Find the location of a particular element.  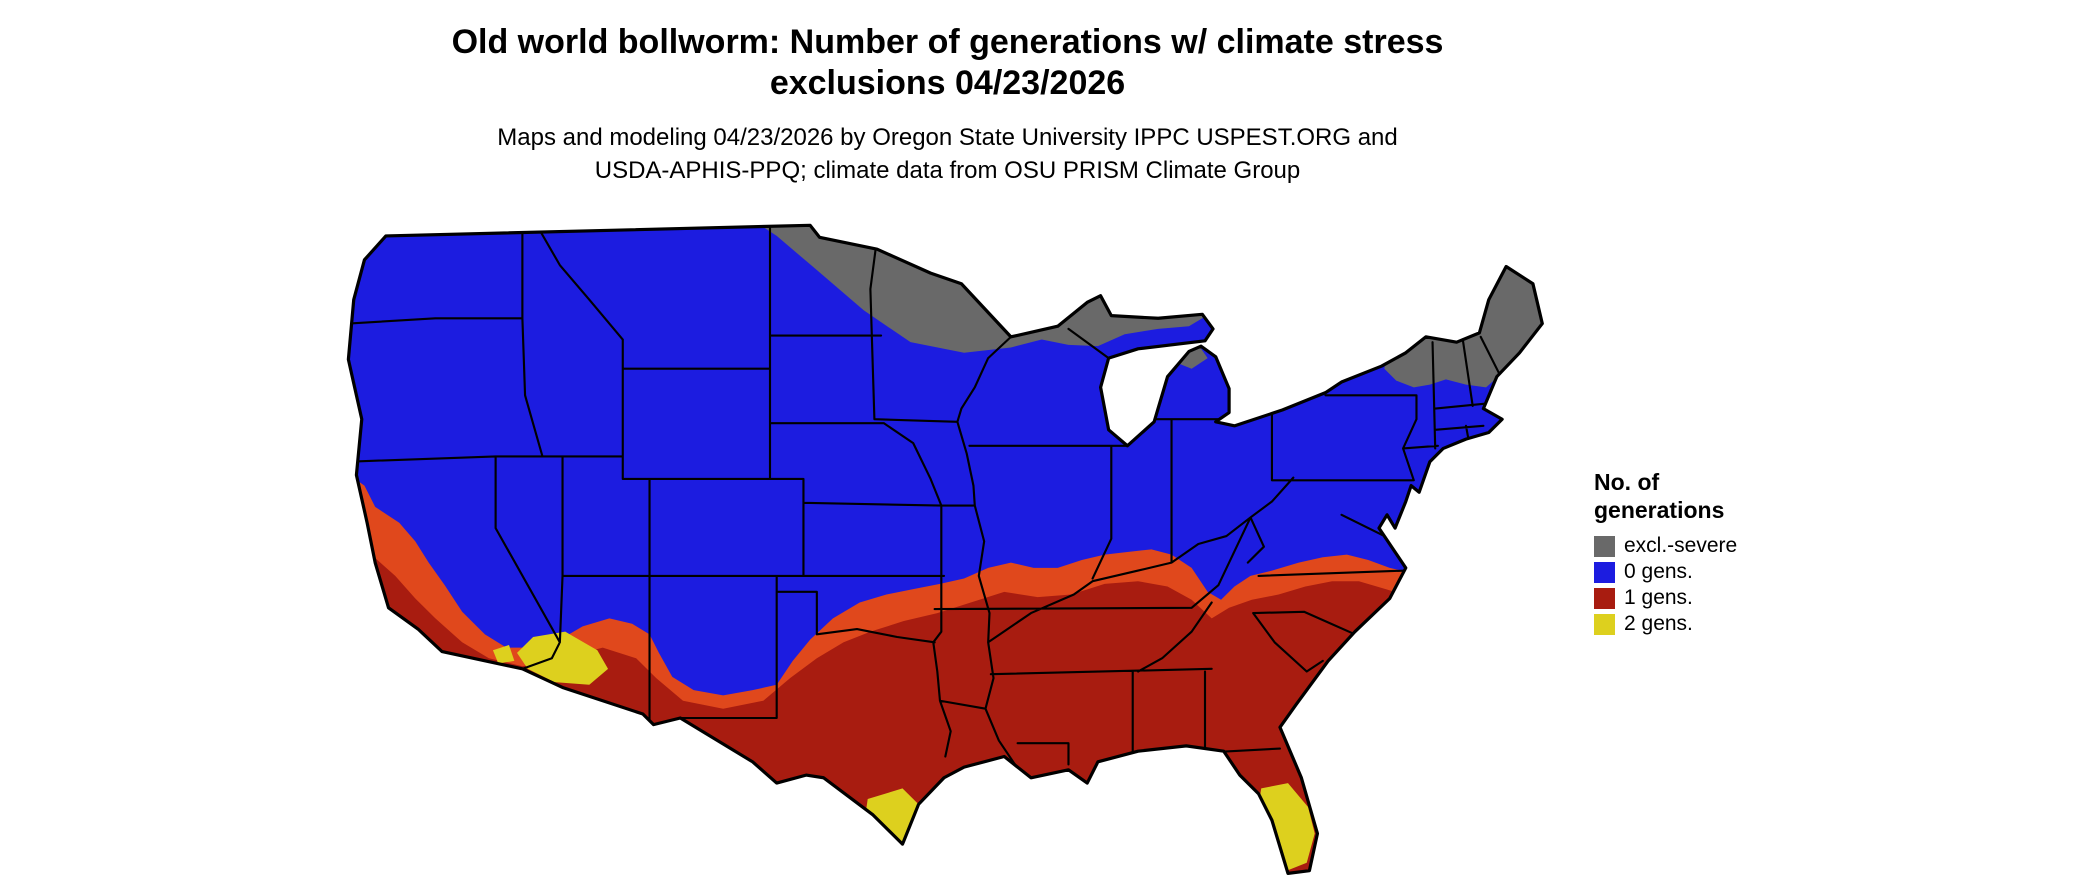

legend-label-0-gens: 0 gens. is located at coordinates (1658, 571).